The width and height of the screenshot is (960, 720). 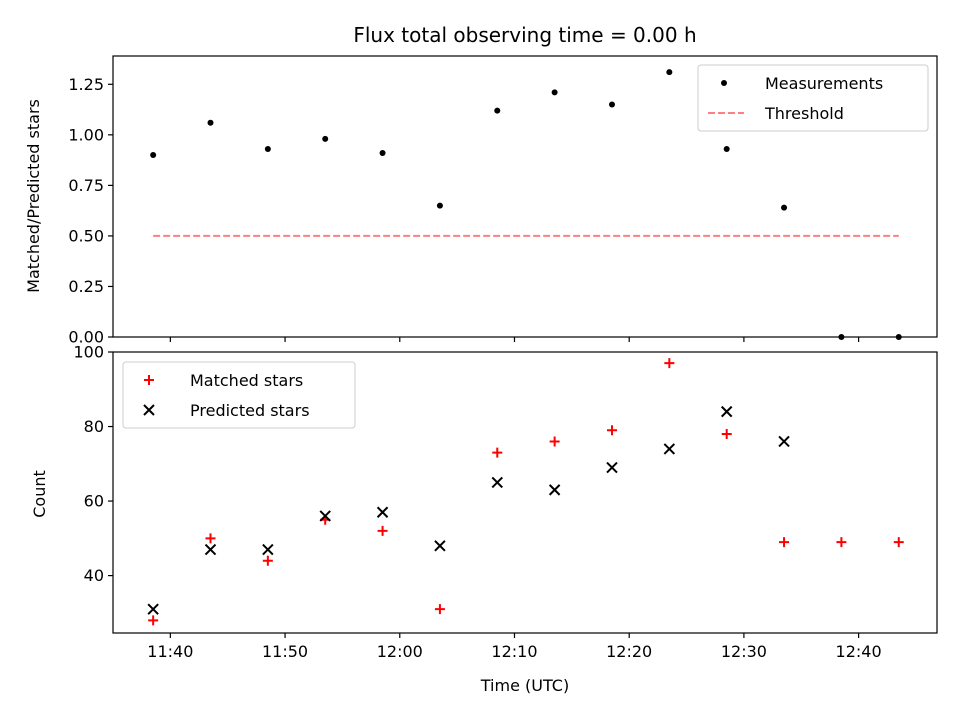 I want to click on top-y-tick-label: 0.25, so click(x=86, y=286).